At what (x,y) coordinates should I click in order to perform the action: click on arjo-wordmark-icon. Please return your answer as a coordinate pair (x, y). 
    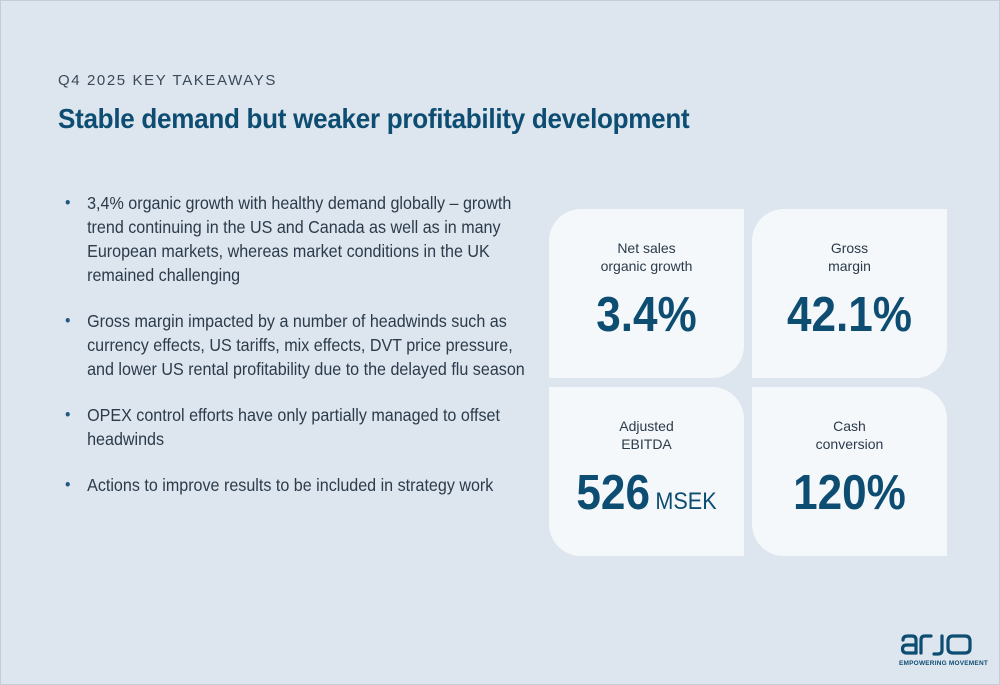
    Looking at the image, I should click on (936, 645).